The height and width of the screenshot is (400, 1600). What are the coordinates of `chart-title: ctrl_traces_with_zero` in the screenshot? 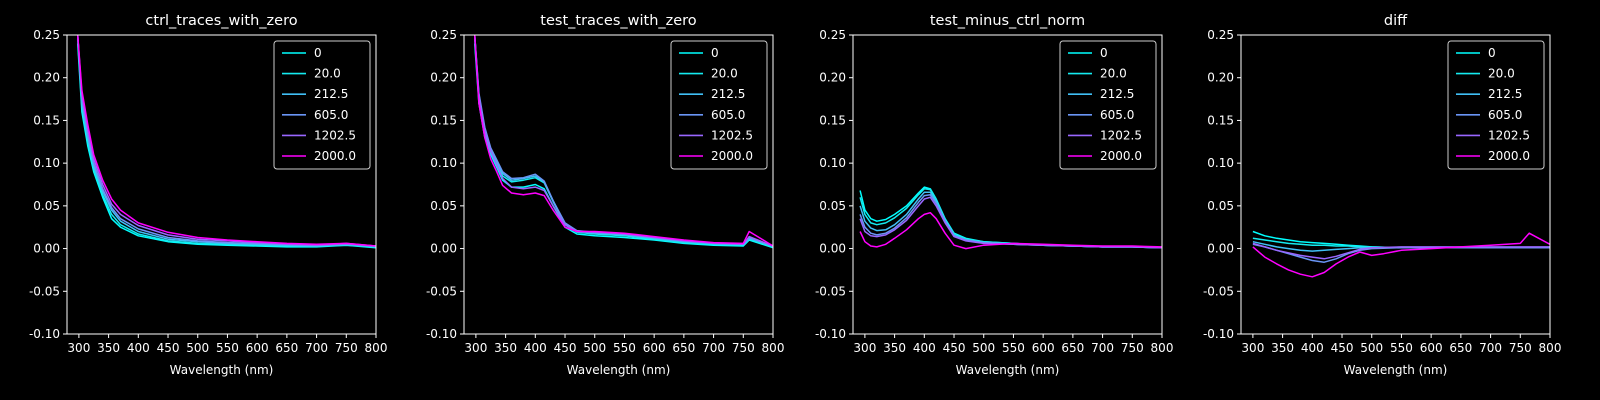 It's located at (221, 21).